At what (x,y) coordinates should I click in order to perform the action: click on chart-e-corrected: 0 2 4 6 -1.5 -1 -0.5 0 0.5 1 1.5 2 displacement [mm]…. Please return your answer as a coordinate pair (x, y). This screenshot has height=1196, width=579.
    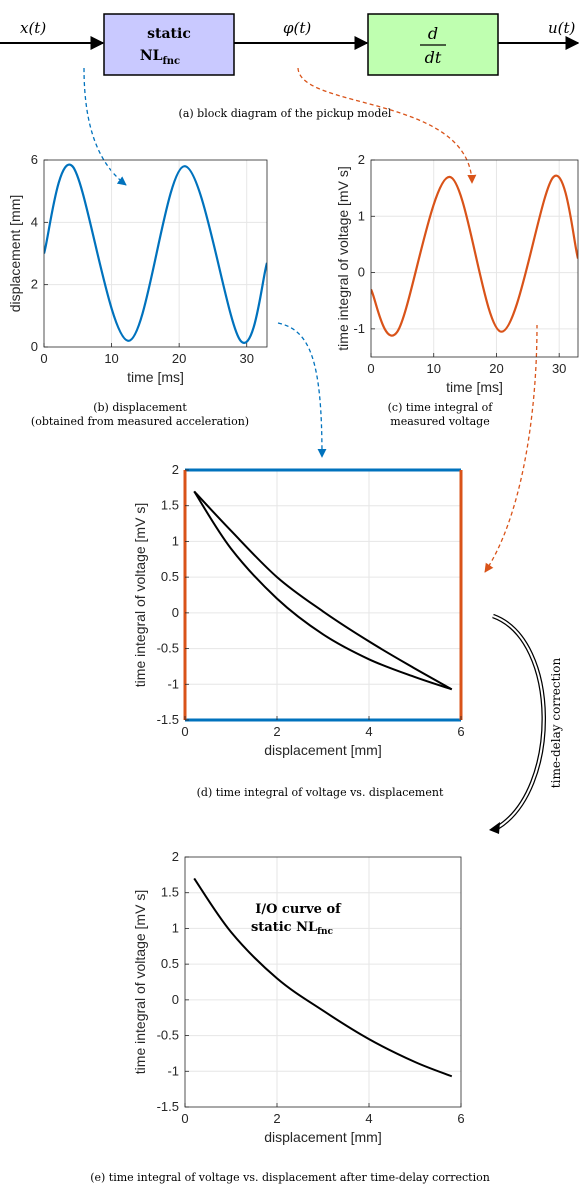
    Looking at the image, I should click on (298, 997).